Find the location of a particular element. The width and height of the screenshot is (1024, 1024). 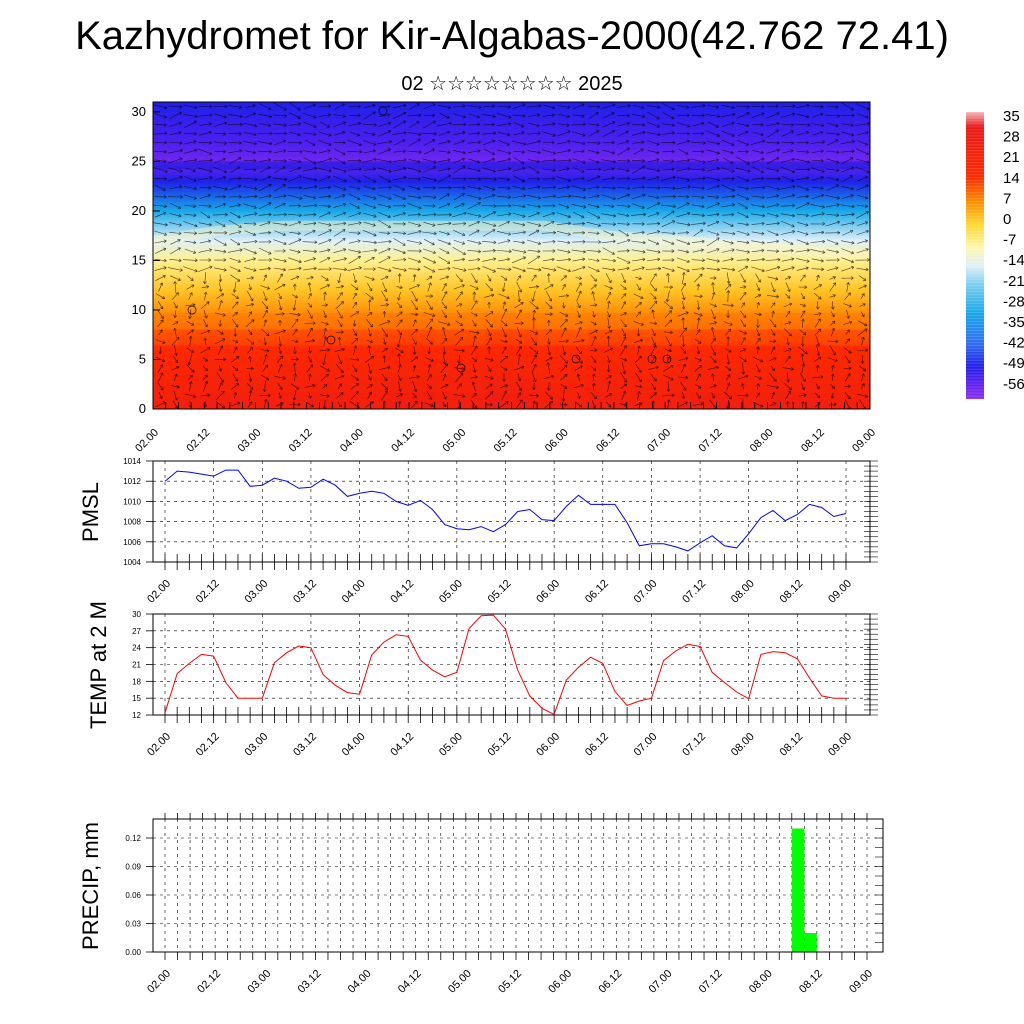

temp2m-series-line is located at coordinates (505, 665).